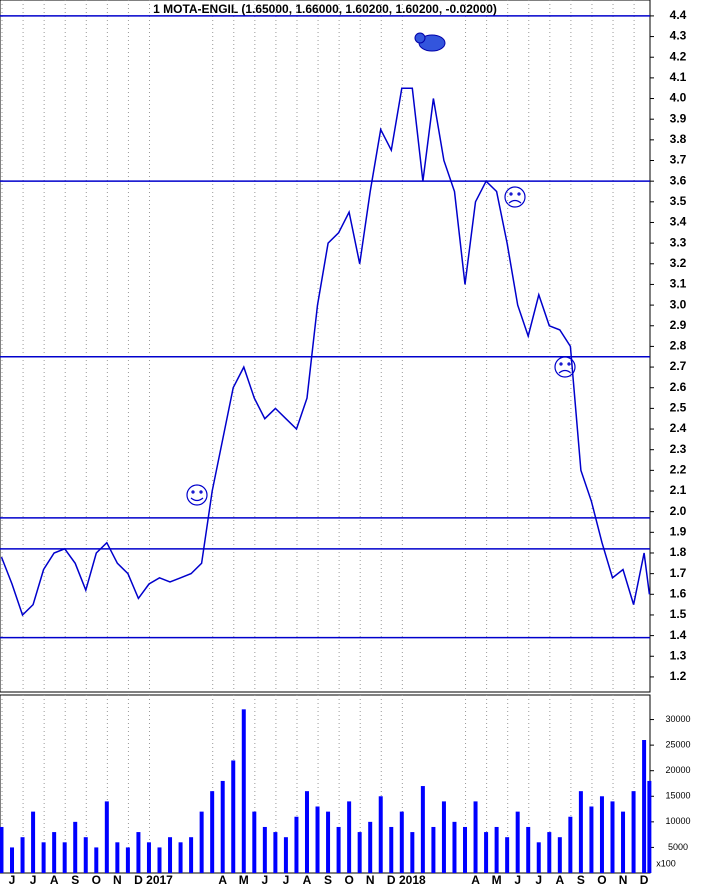 The height and width of the screenshot is (890, 702). I want to click on x-tick-label: S, so click(75, 880).